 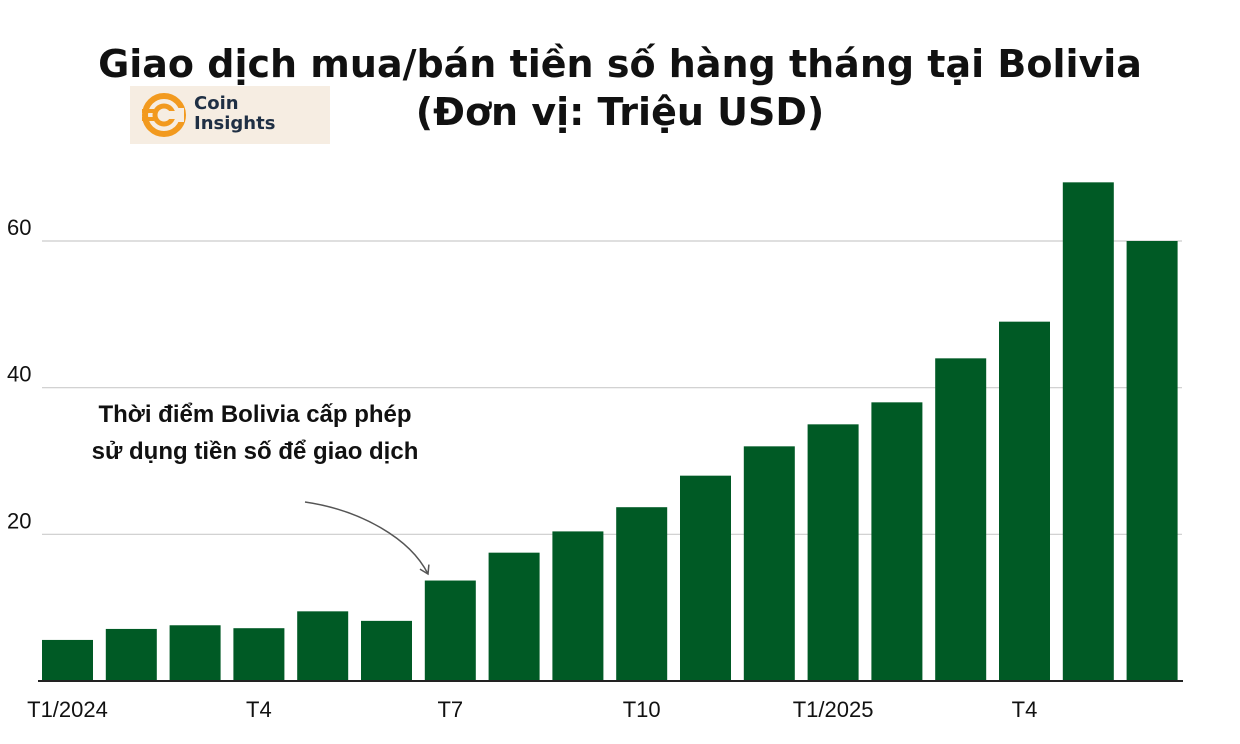 What do you see at coordinates (705, 578) in the screenshot?
I see `bar-T11/2024` at bounding box center [705, 578].